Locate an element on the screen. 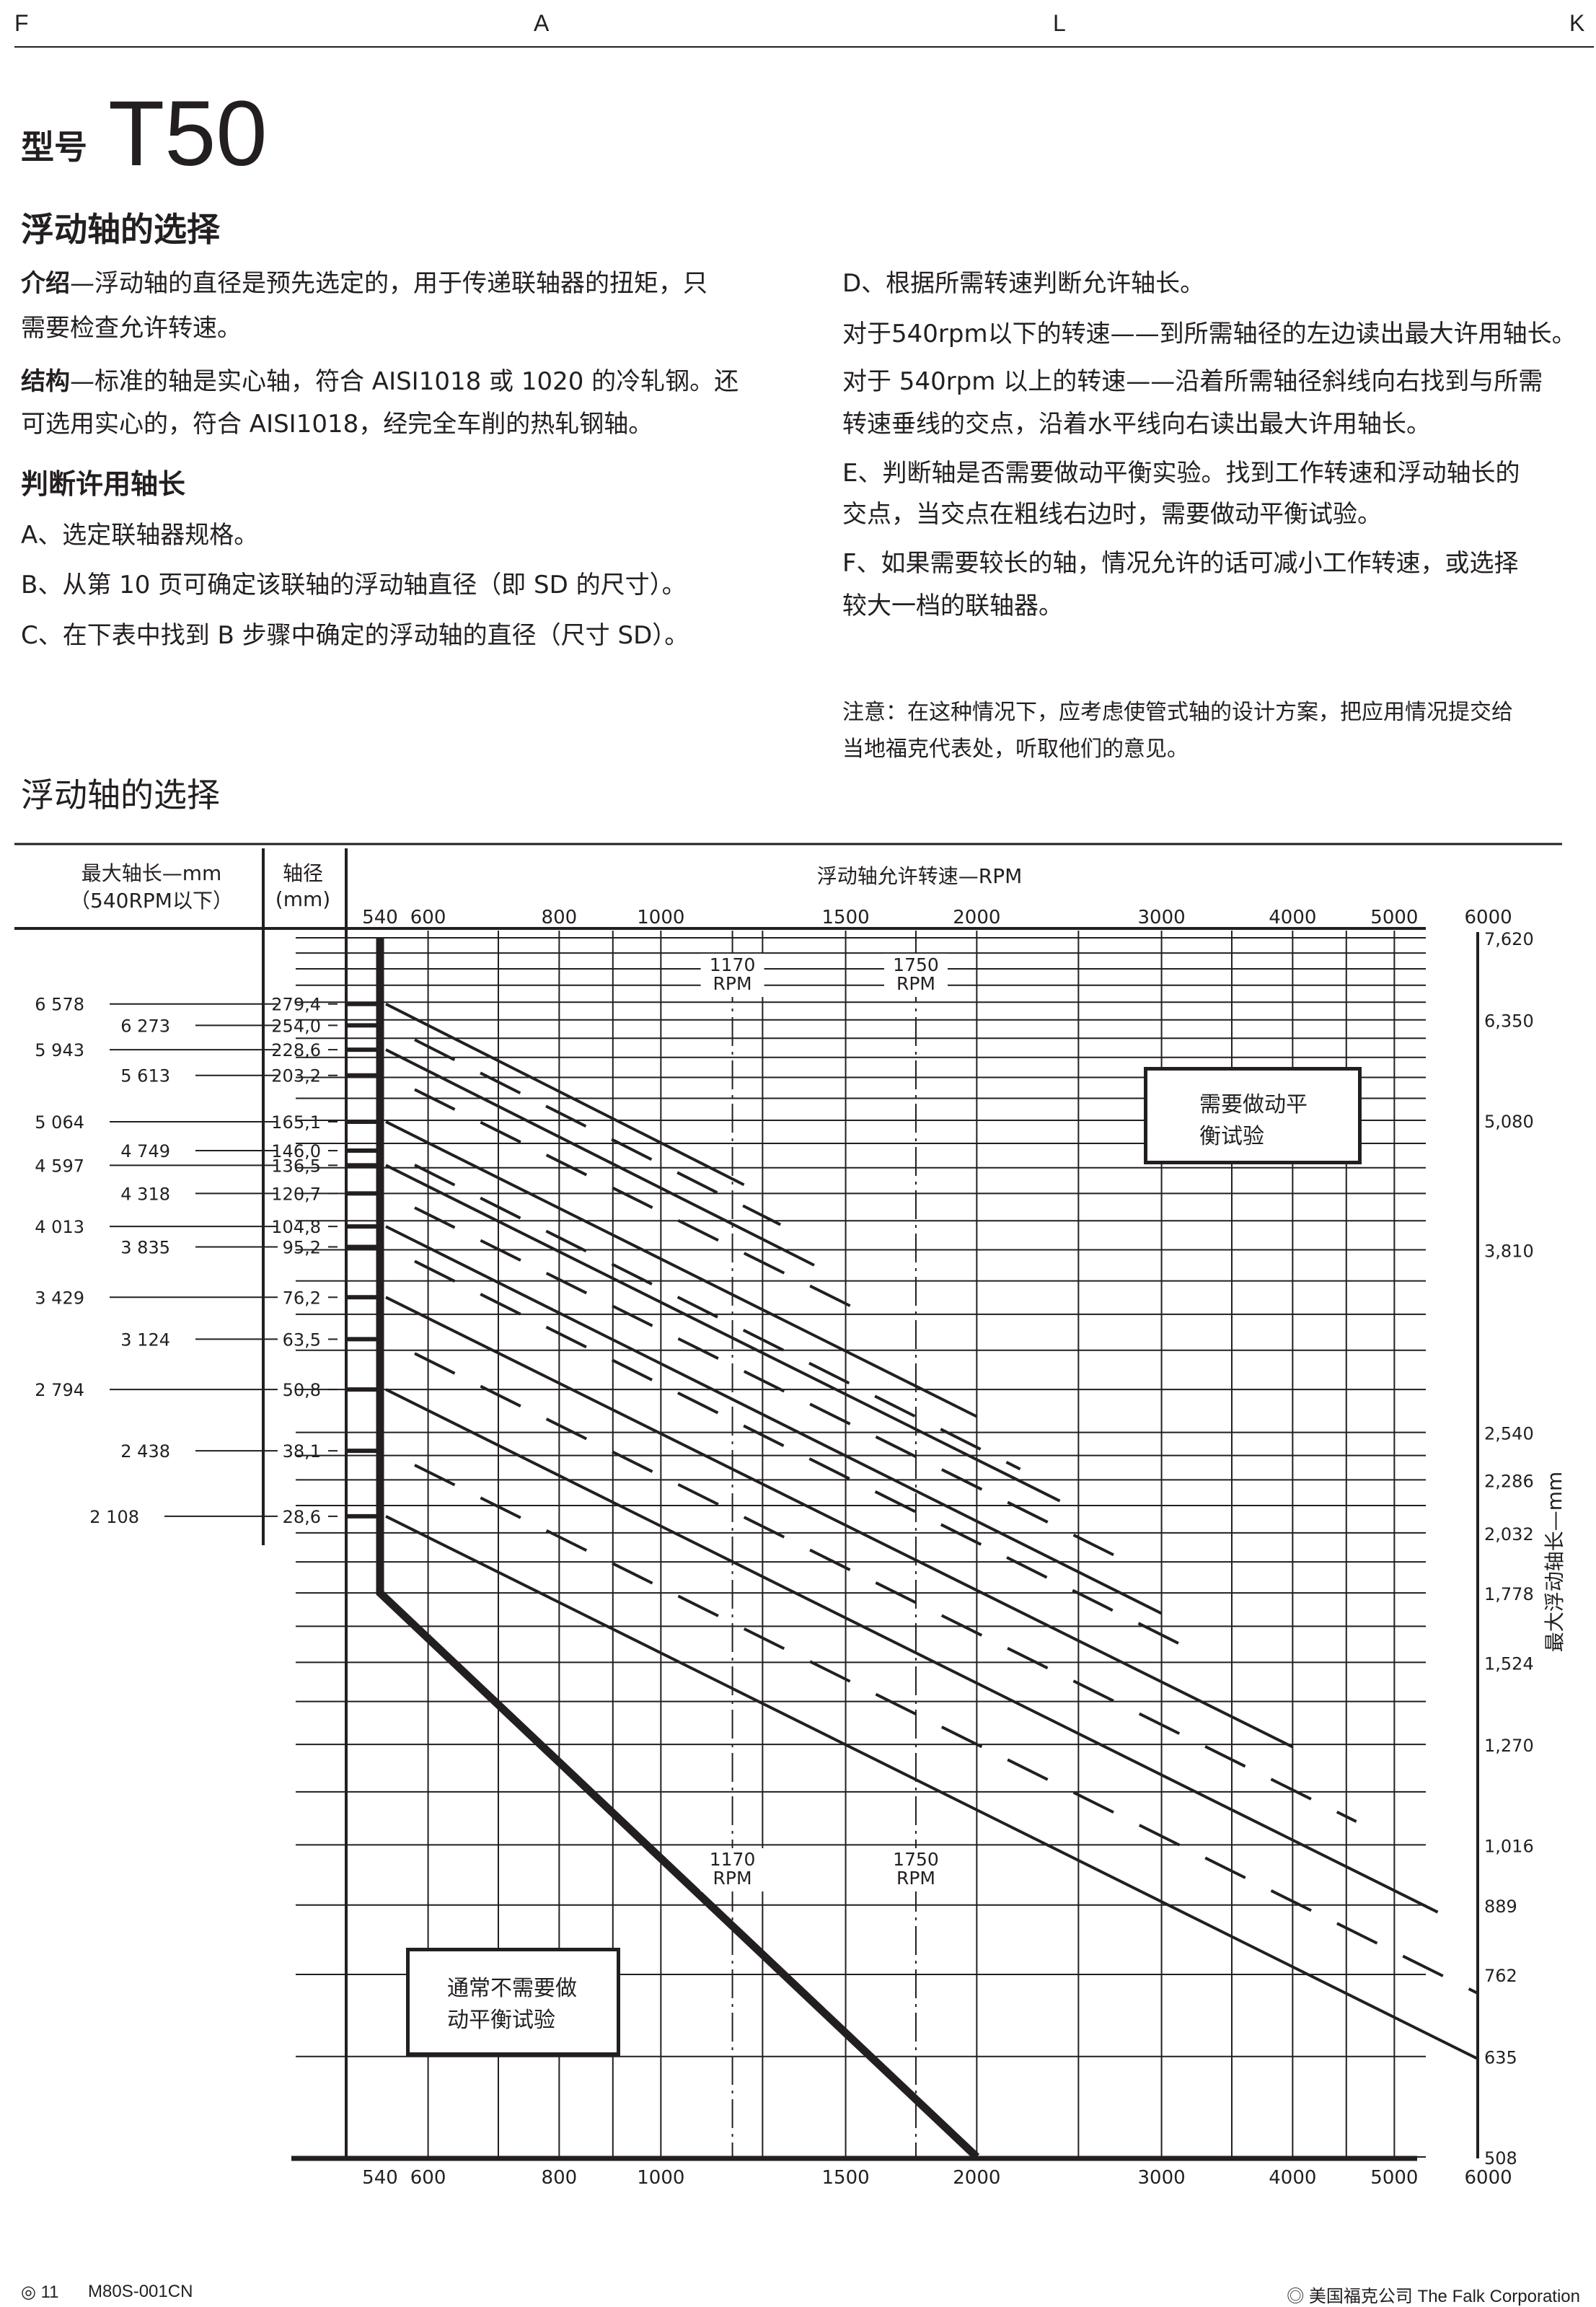 This screenshot has width=1596, height=2307. balance-not-required-line-1: 通常不需要做 is located at coordinates (512, 1988).